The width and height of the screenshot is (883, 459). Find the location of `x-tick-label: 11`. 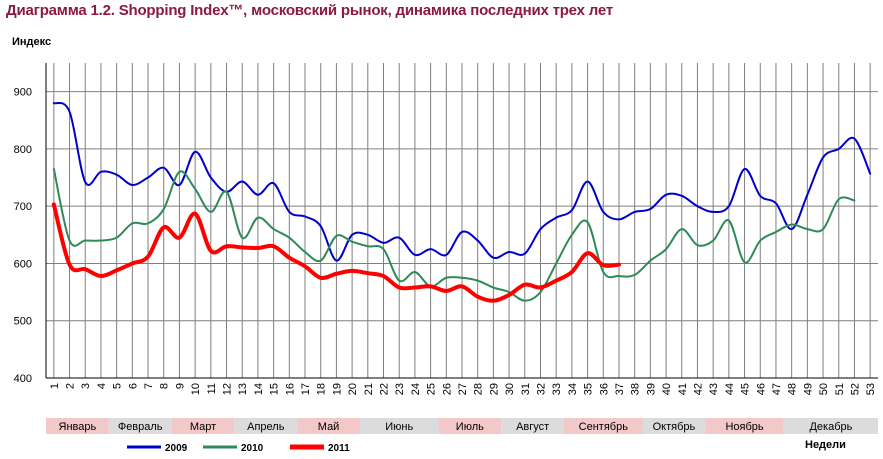

x-tick-label: 11 is located at coordinates (212, 388).